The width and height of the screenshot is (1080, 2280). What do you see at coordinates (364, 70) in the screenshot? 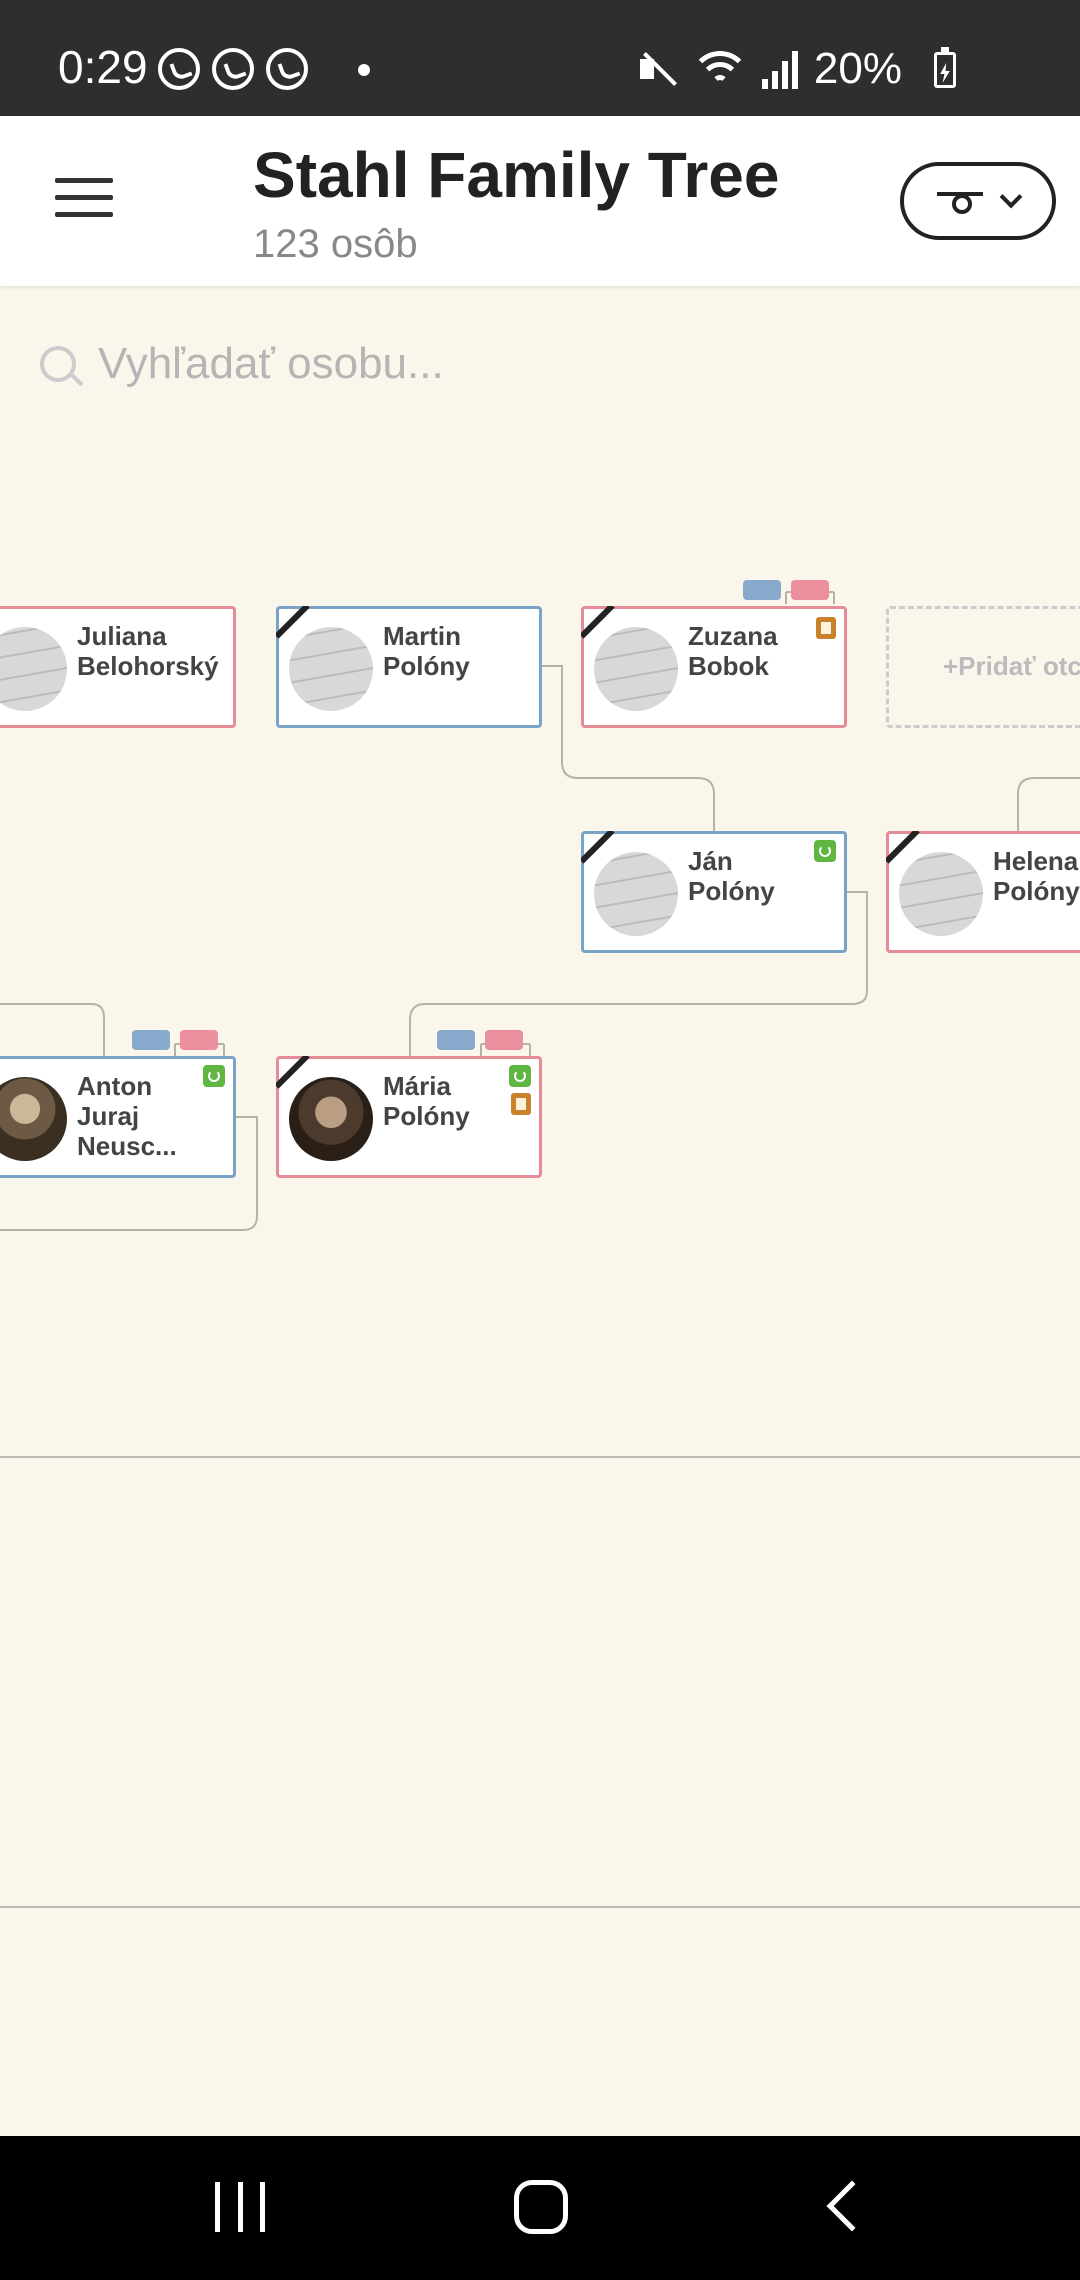
I see `more-notifications-icon` at bounding box center [364, 70].